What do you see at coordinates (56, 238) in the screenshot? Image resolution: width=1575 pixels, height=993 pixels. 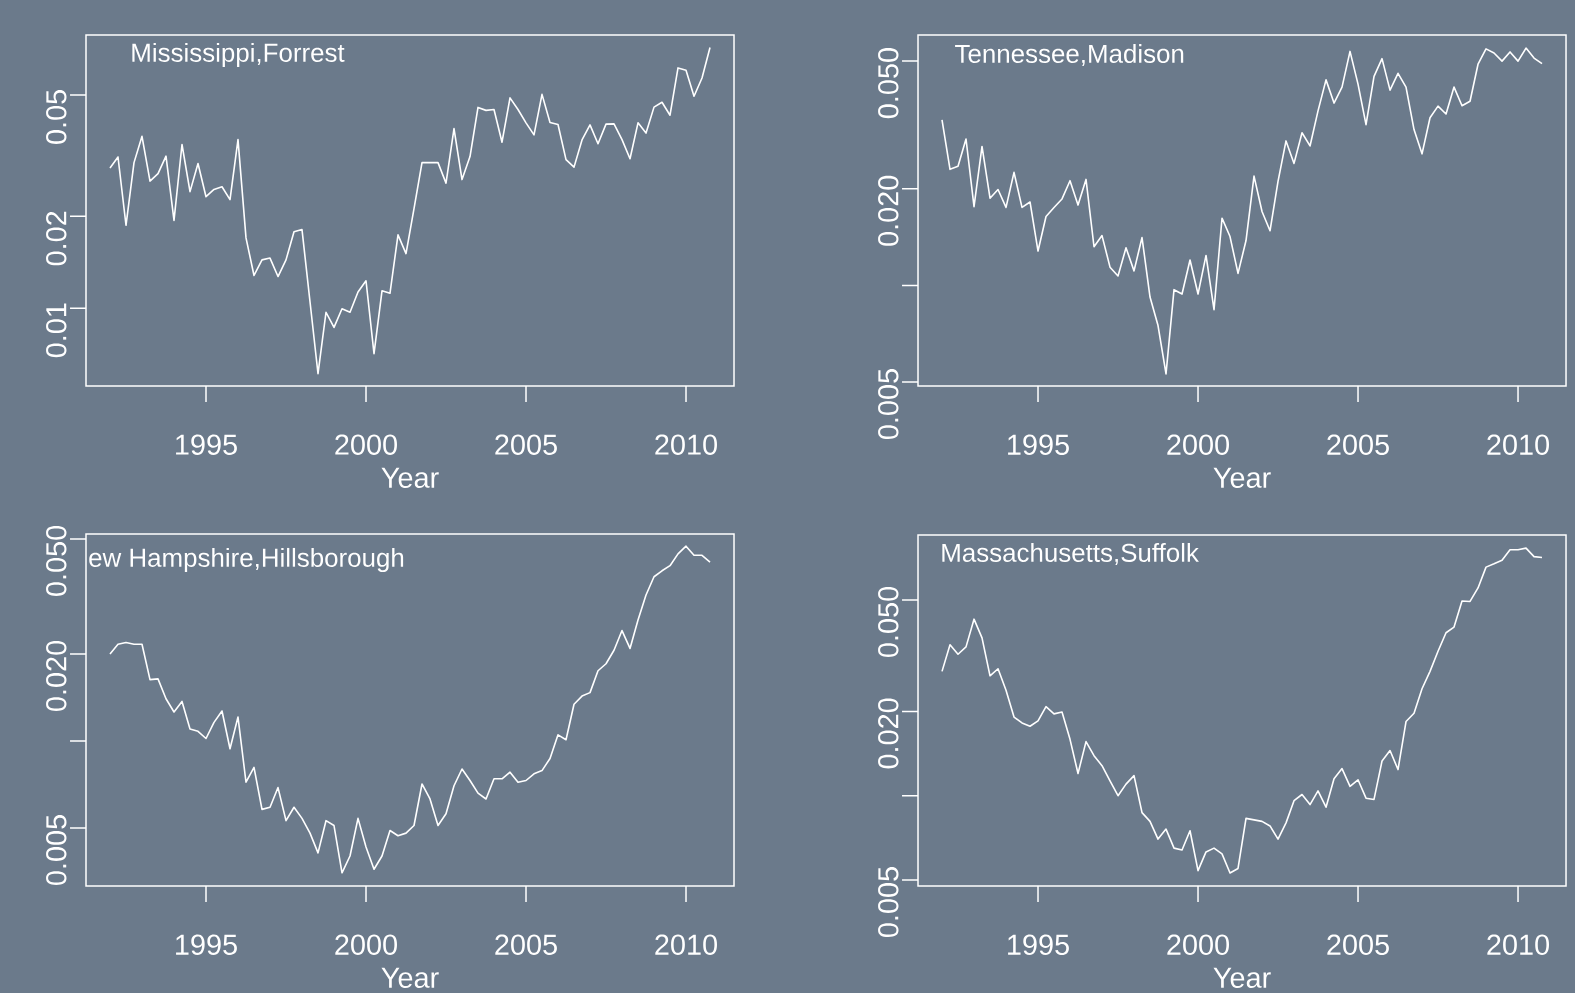 I see `y-tick-label: 0.02` at bounding box center [56, 238].